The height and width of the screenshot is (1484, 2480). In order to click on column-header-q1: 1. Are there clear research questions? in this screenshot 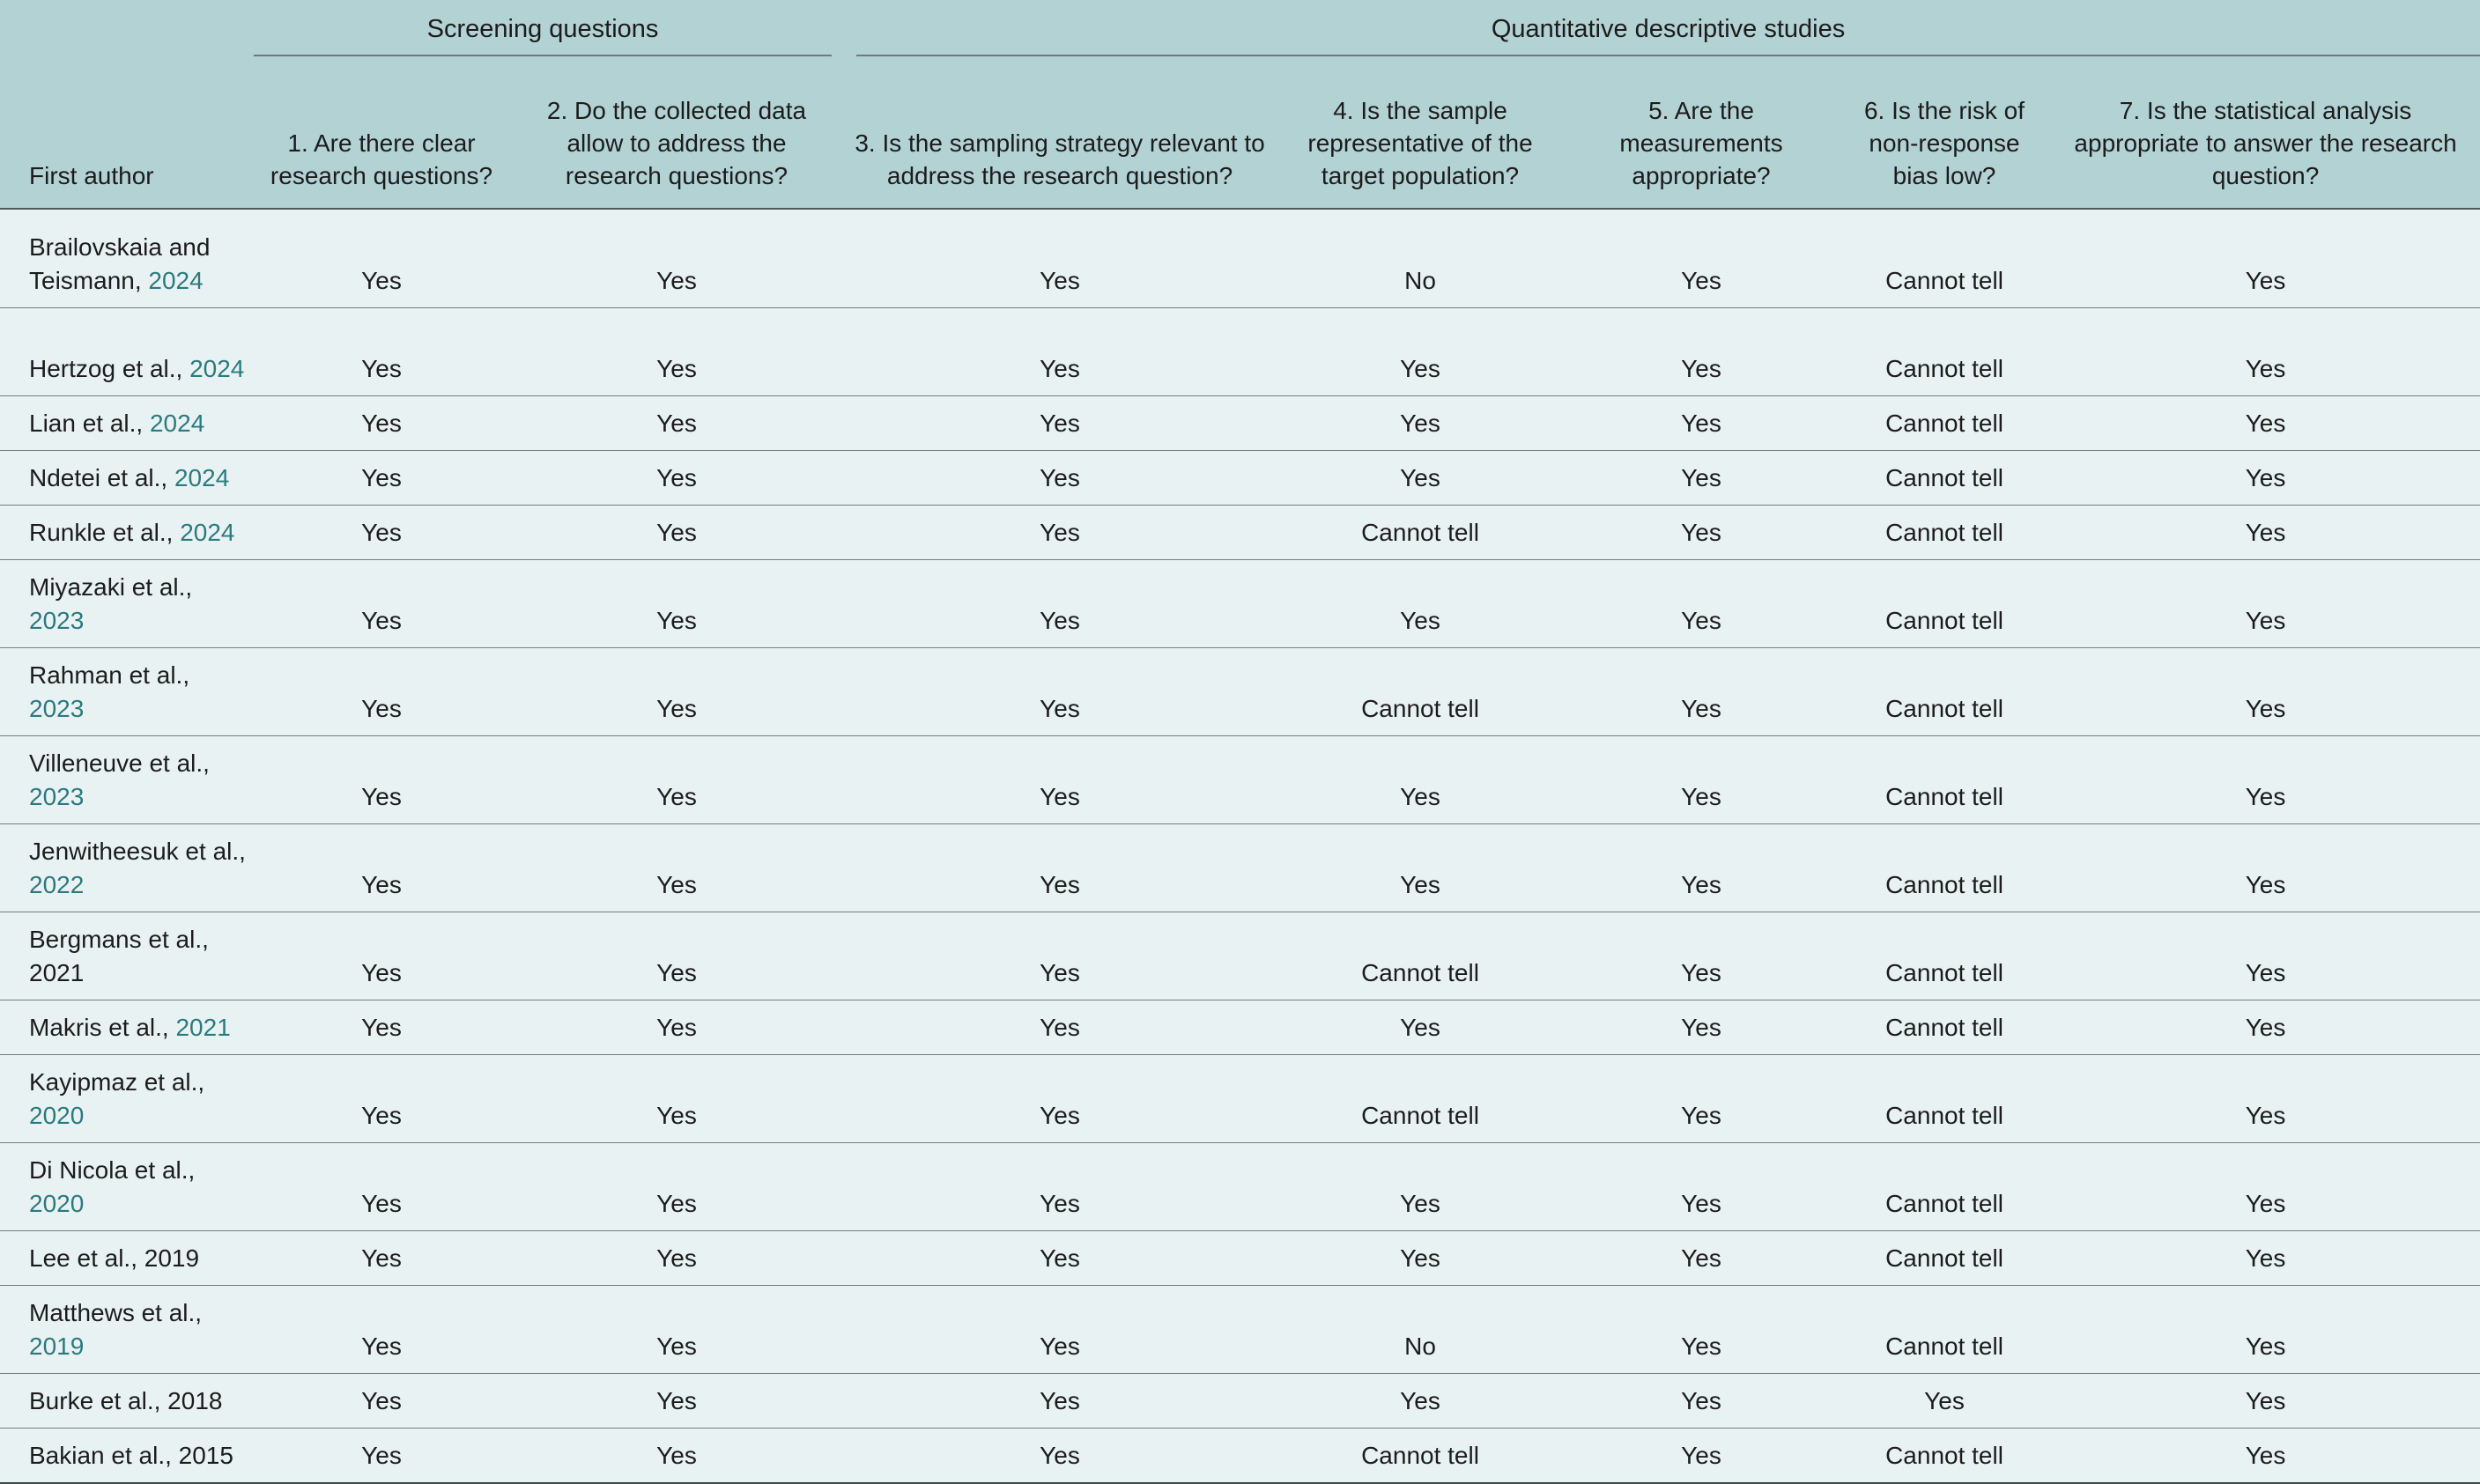, I will do `click(381, 136)`.